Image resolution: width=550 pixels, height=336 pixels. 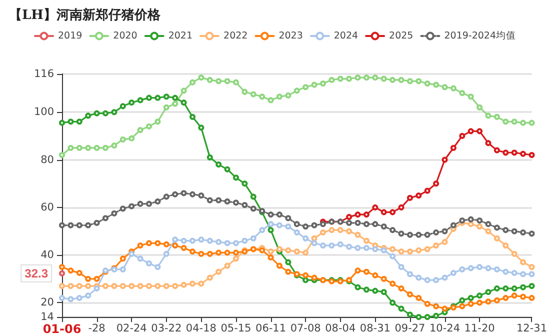 What do you see at coordinates (47, 255) in the screenshot?
I see `y-tick-label: 40` at bounding box center [47, 255].